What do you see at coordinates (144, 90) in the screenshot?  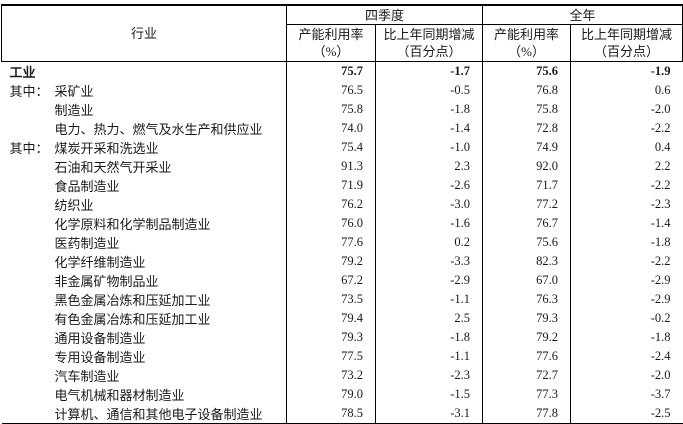 I see `industry-cell: 其中： 采矿业` at bounding box center [144, 90].